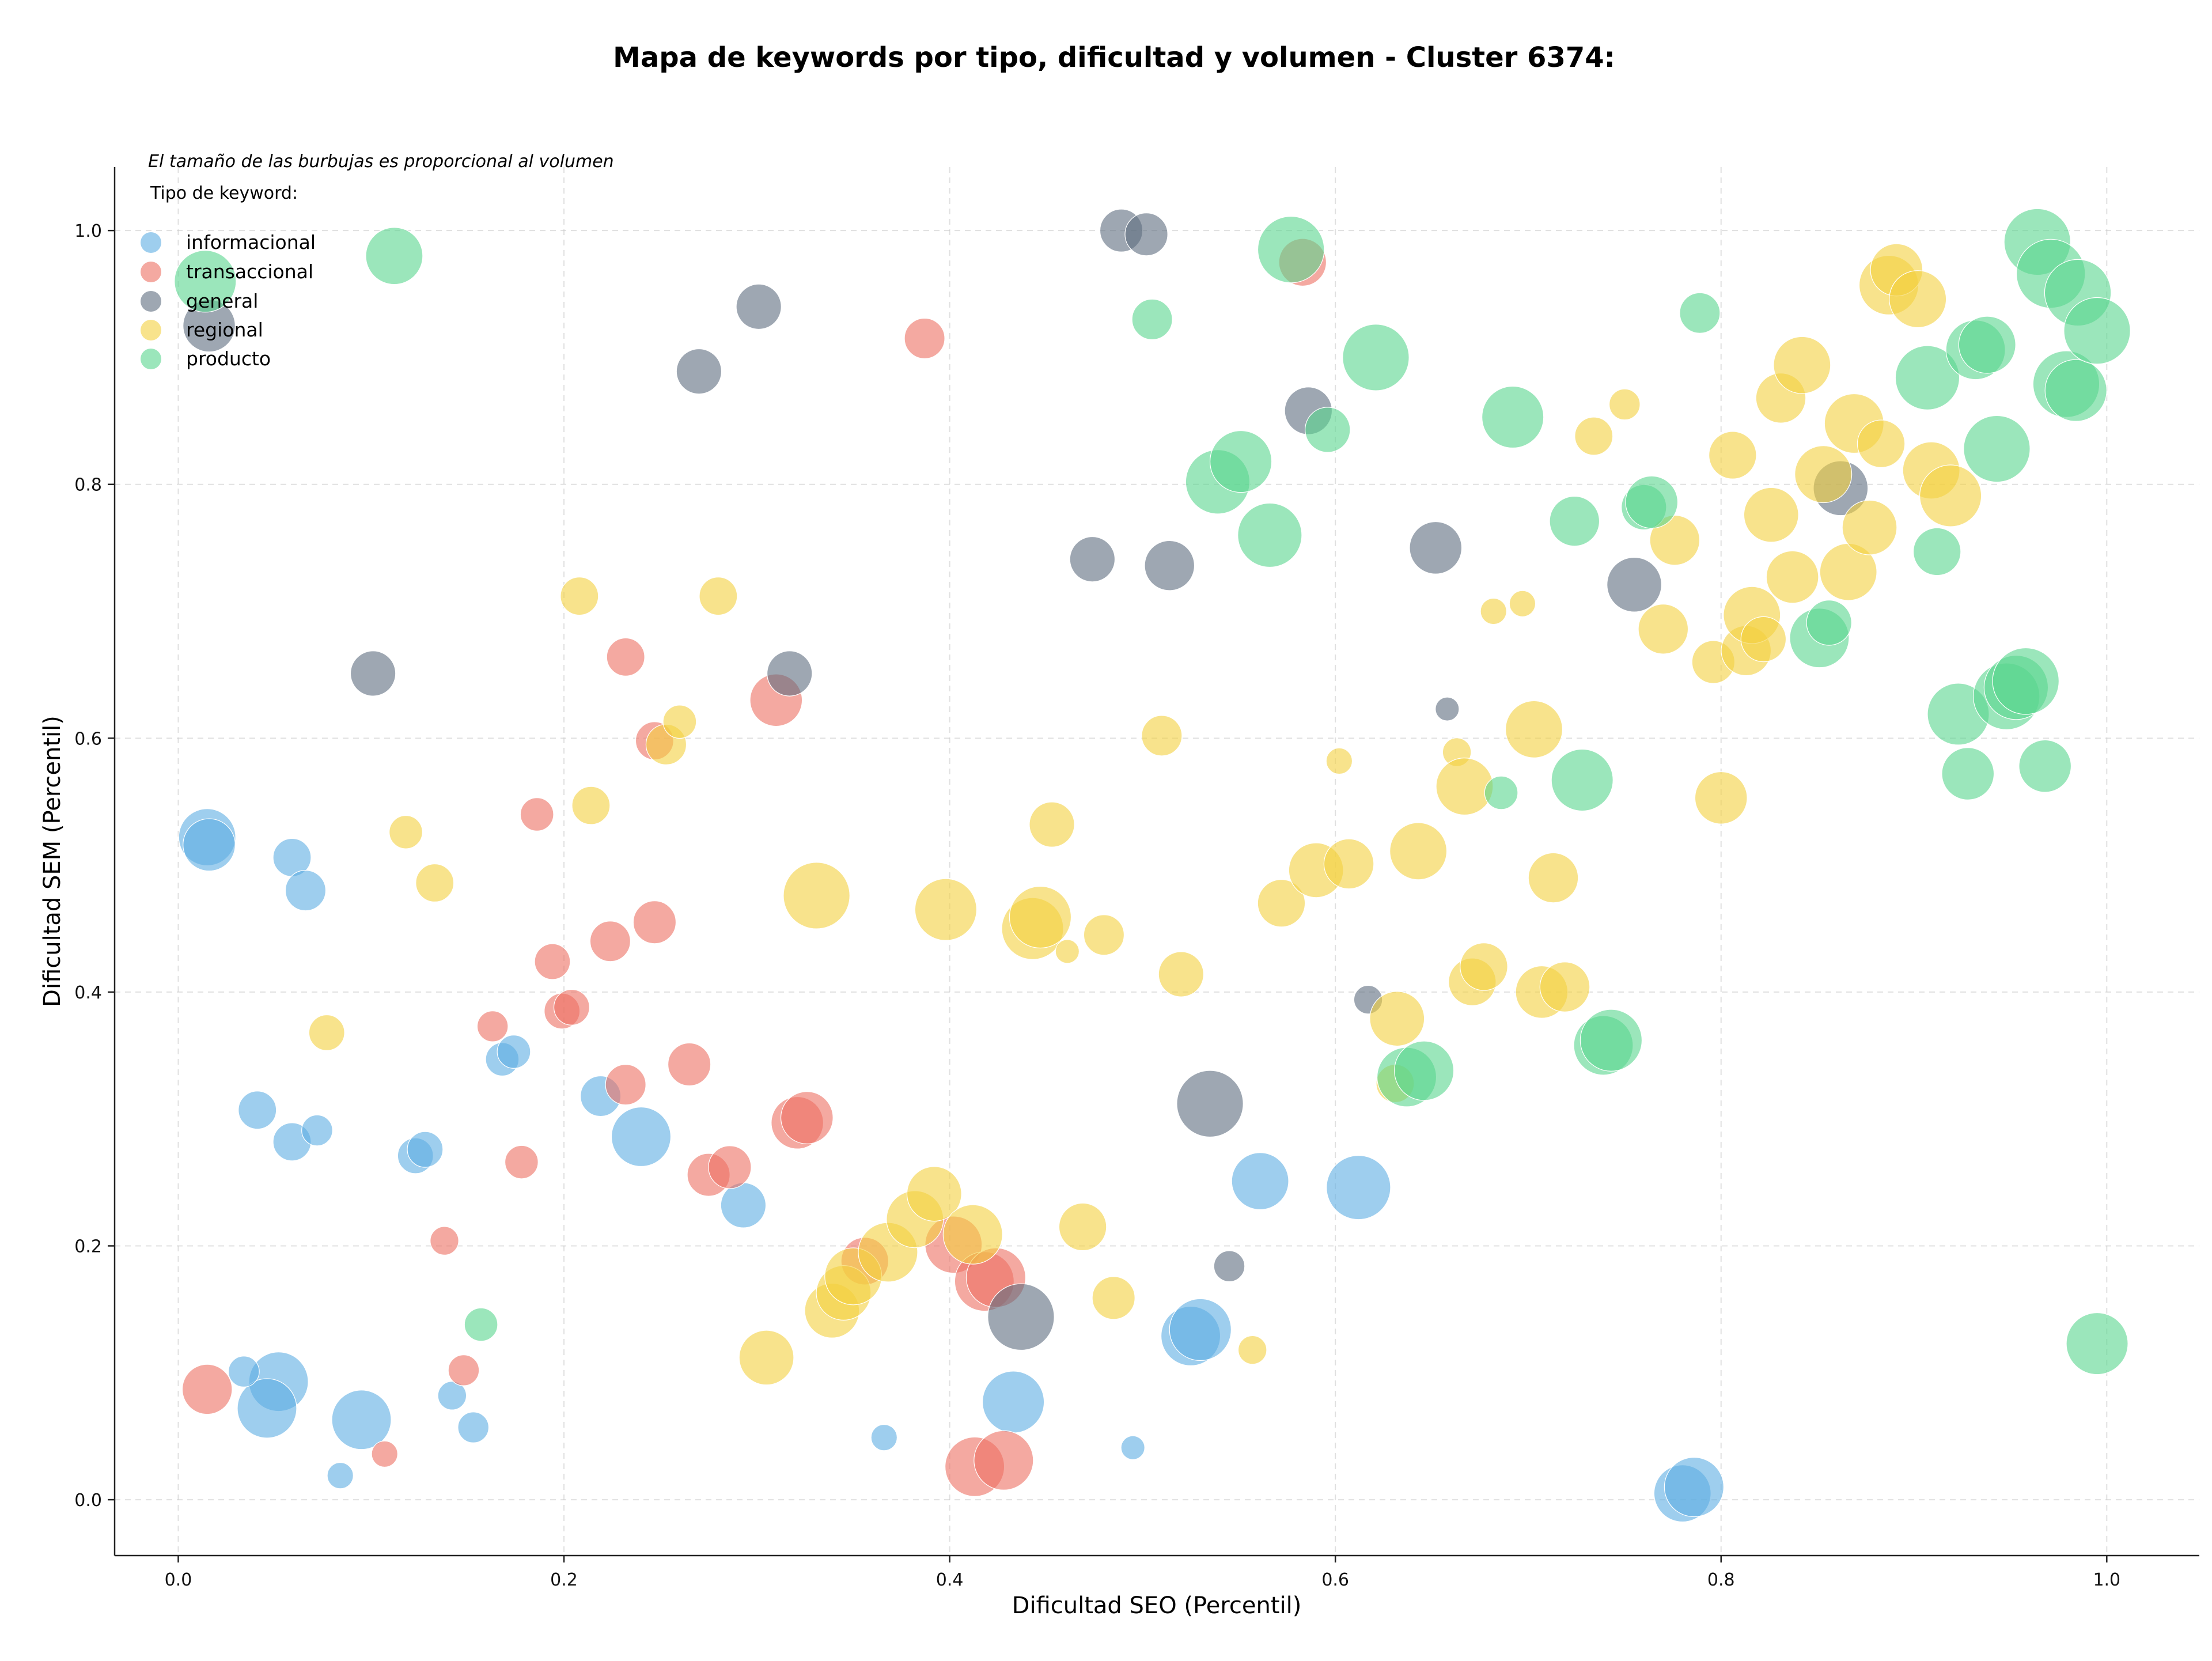 This screenshot has height=1661, width=2212. Describe the element at coordinates (88, 739) in the screenshot. I see `y-tick-label-3: 0.6` at that location.